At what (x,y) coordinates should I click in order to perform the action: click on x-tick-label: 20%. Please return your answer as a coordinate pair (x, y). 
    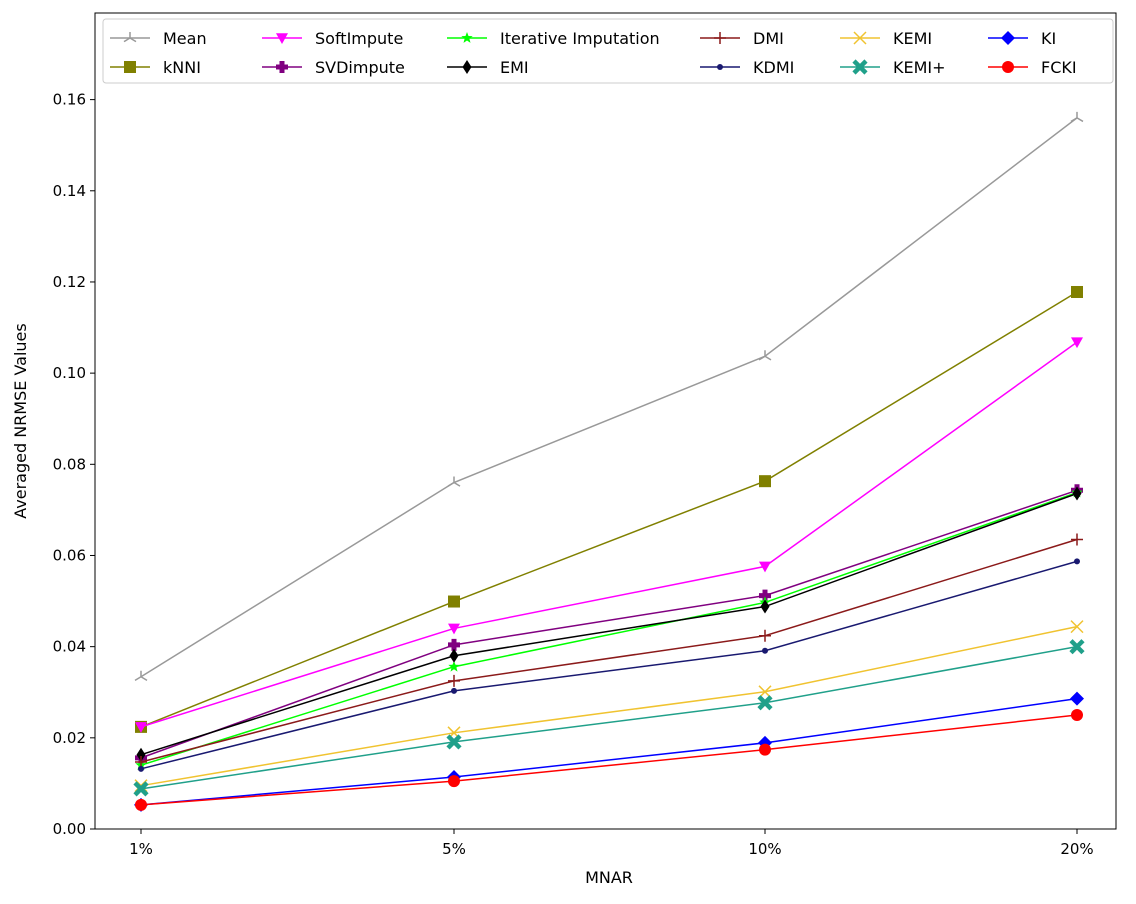
    Looking at the image, I should click on (1076, 849).